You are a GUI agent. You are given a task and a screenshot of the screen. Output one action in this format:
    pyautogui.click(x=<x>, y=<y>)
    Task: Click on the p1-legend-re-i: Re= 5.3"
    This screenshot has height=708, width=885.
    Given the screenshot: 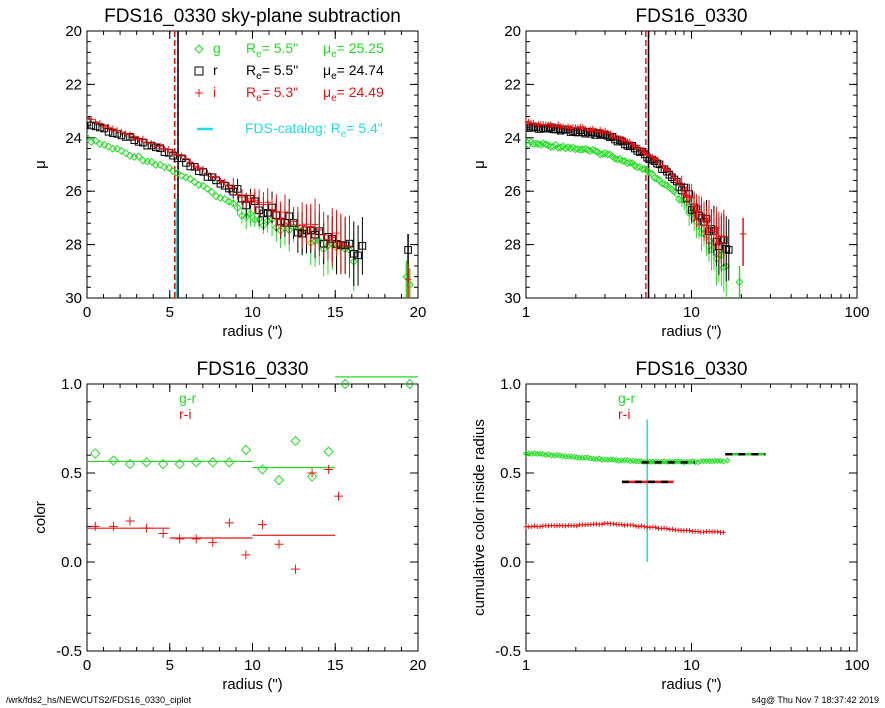 What is the action you would take?
    pyautogui.click(x=272, y=94)
    